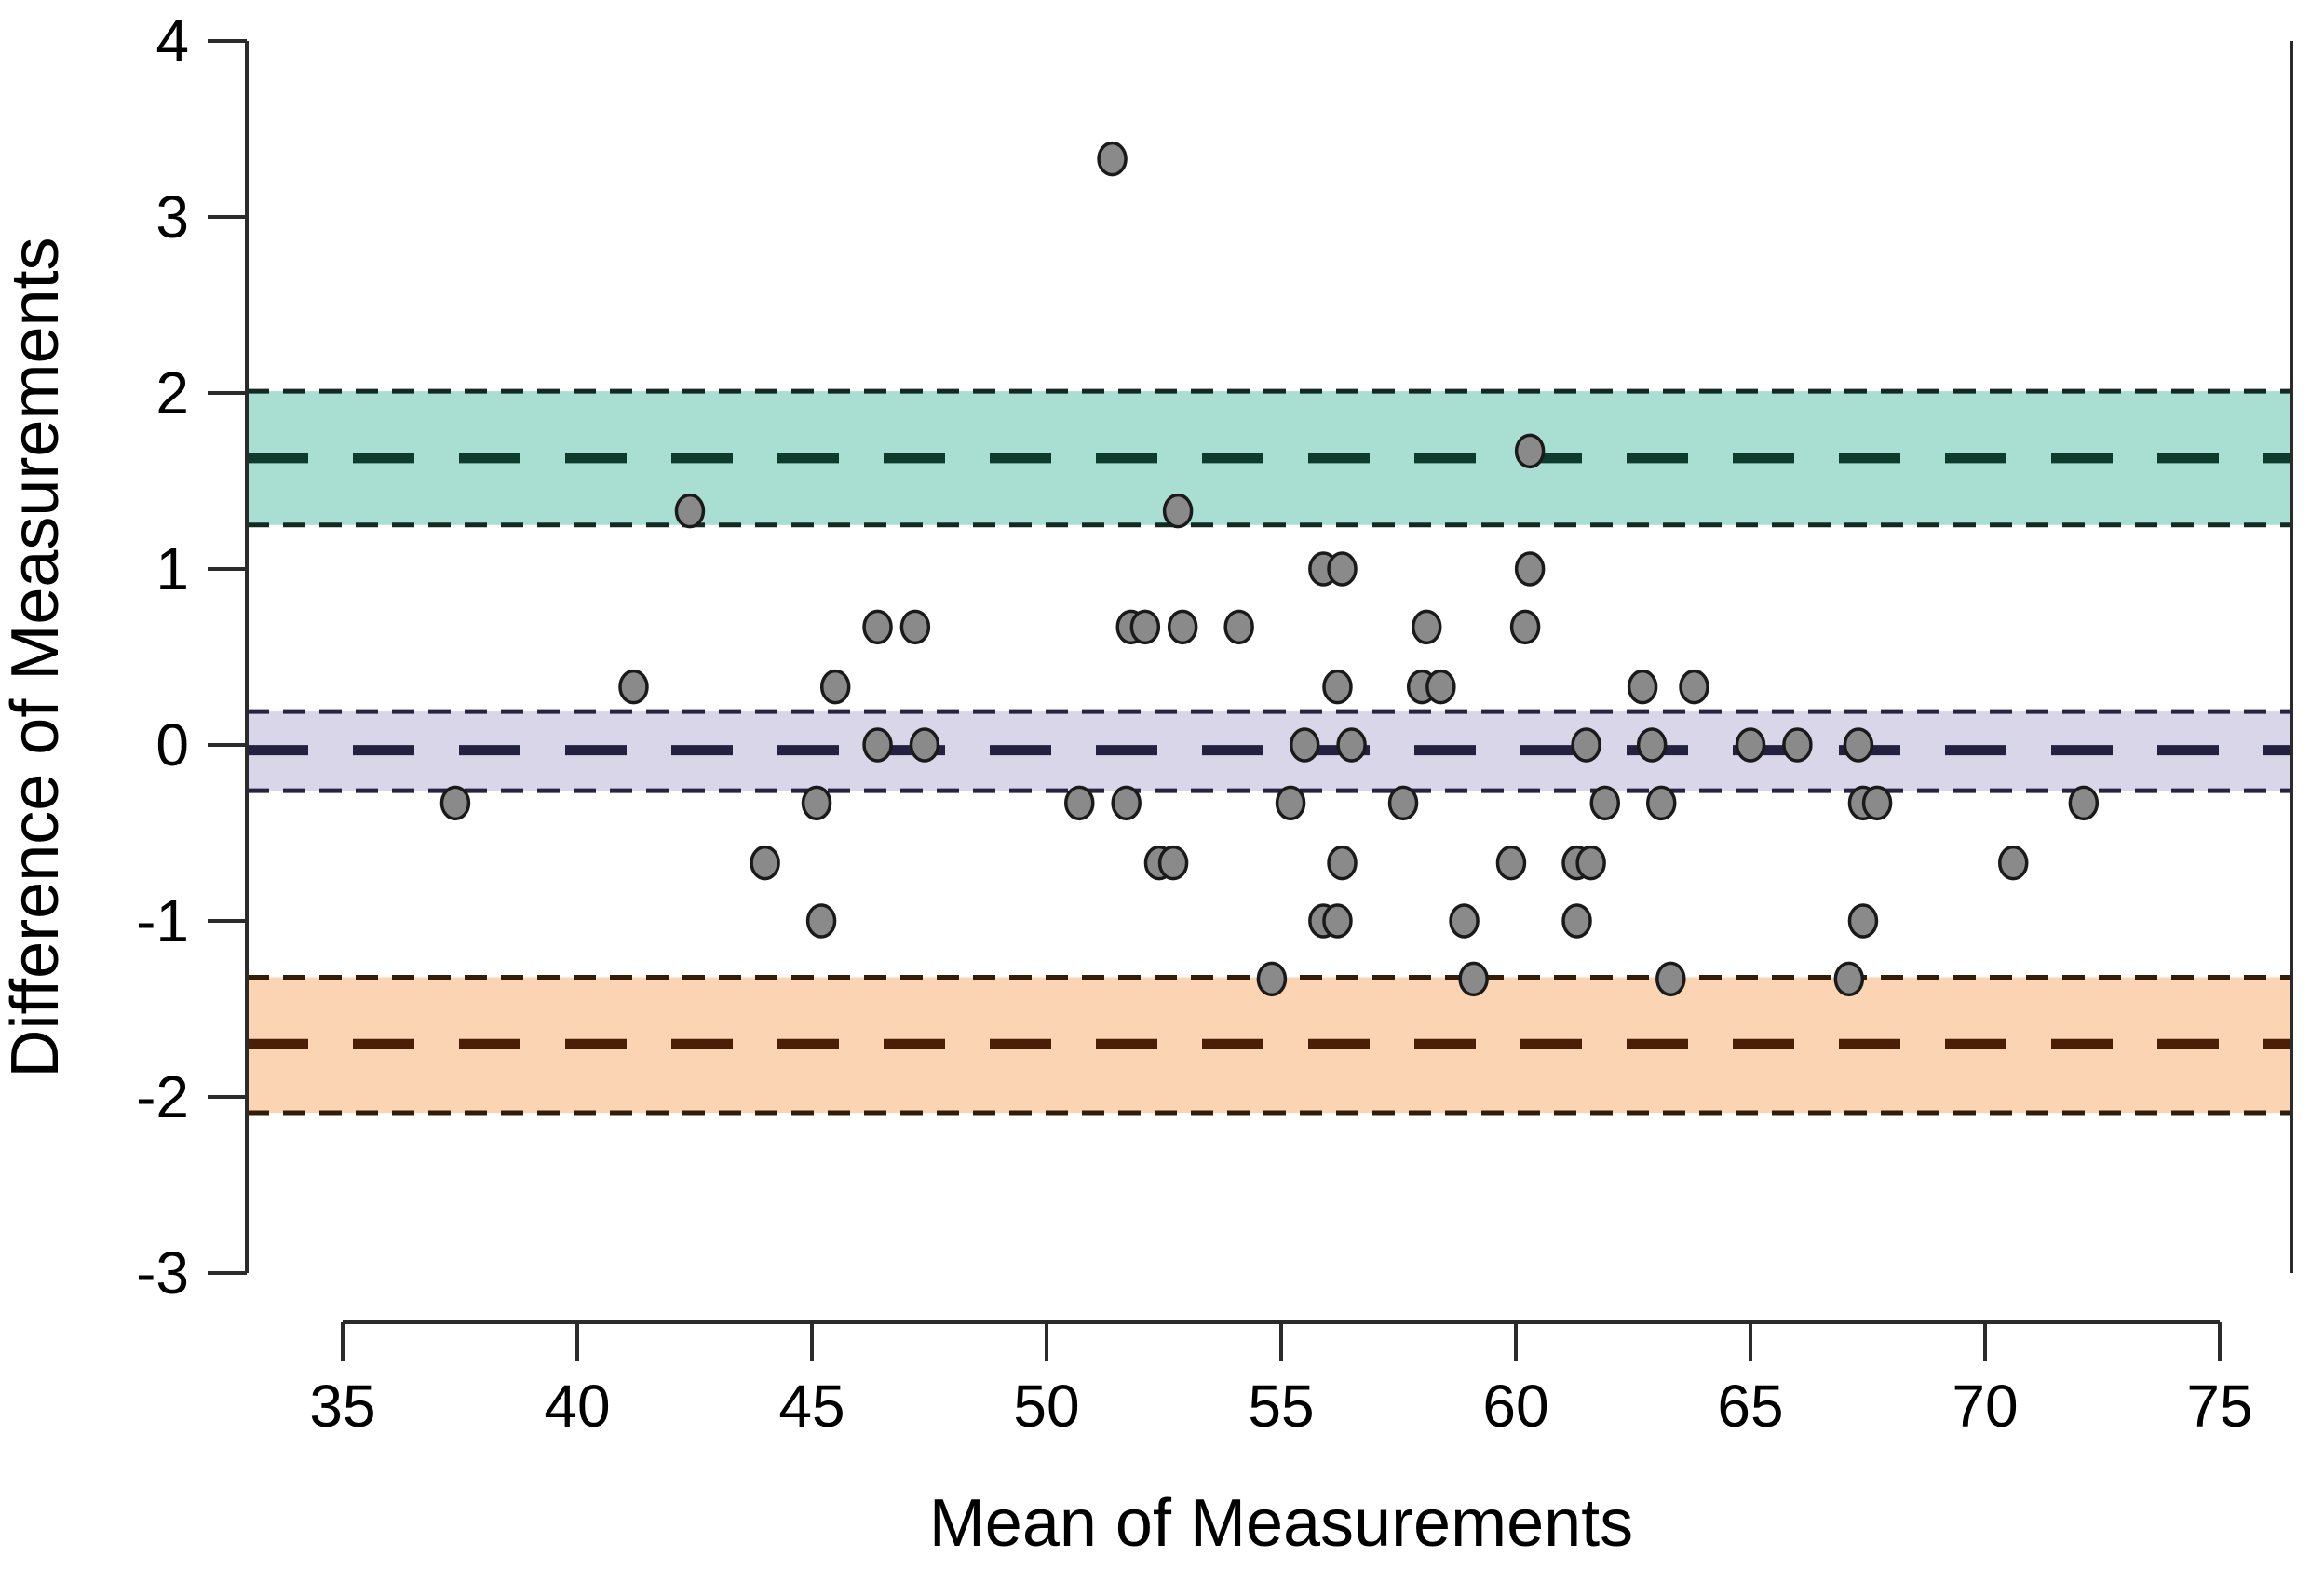  What do you see at coordinates (577, 1406) in the screenshot?
I see `x-tick-label: 40` at bounding box center [577, 1406].